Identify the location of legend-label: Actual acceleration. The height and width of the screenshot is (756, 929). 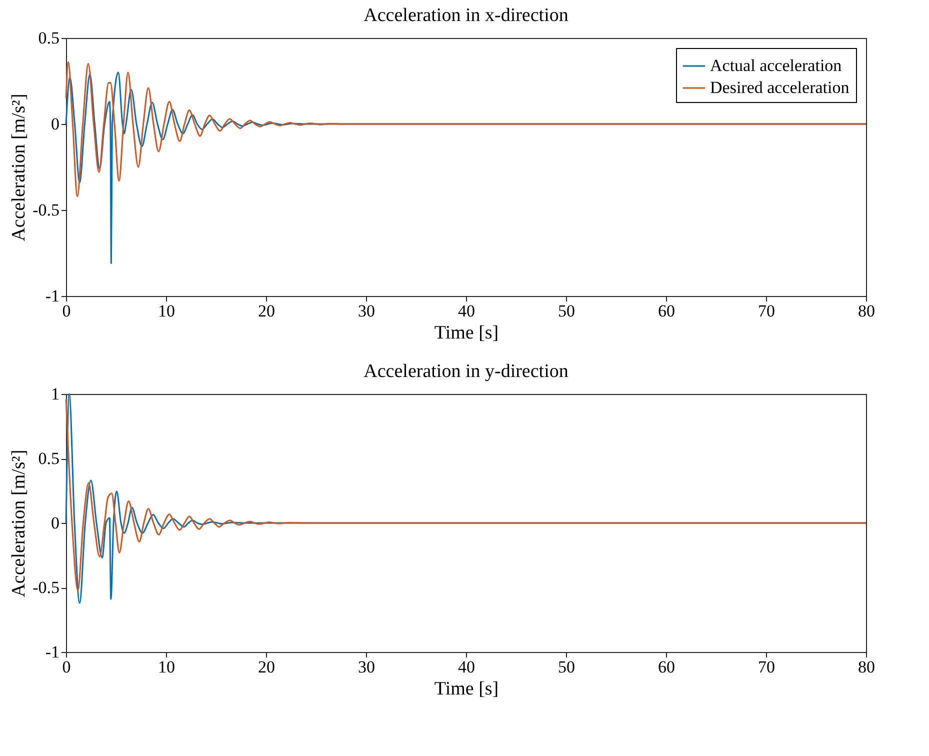
(776, 65).